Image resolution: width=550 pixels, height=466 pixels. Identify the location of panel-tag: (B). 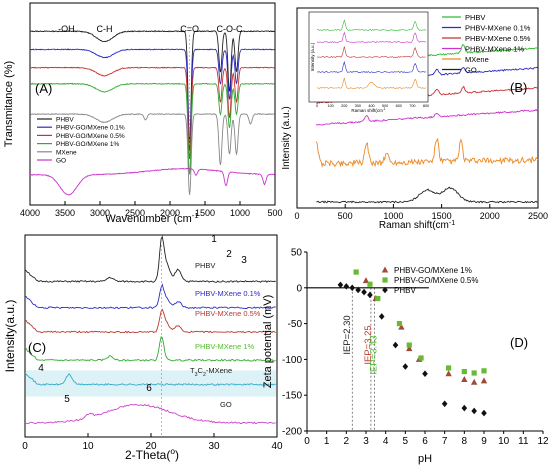
(518, 87).